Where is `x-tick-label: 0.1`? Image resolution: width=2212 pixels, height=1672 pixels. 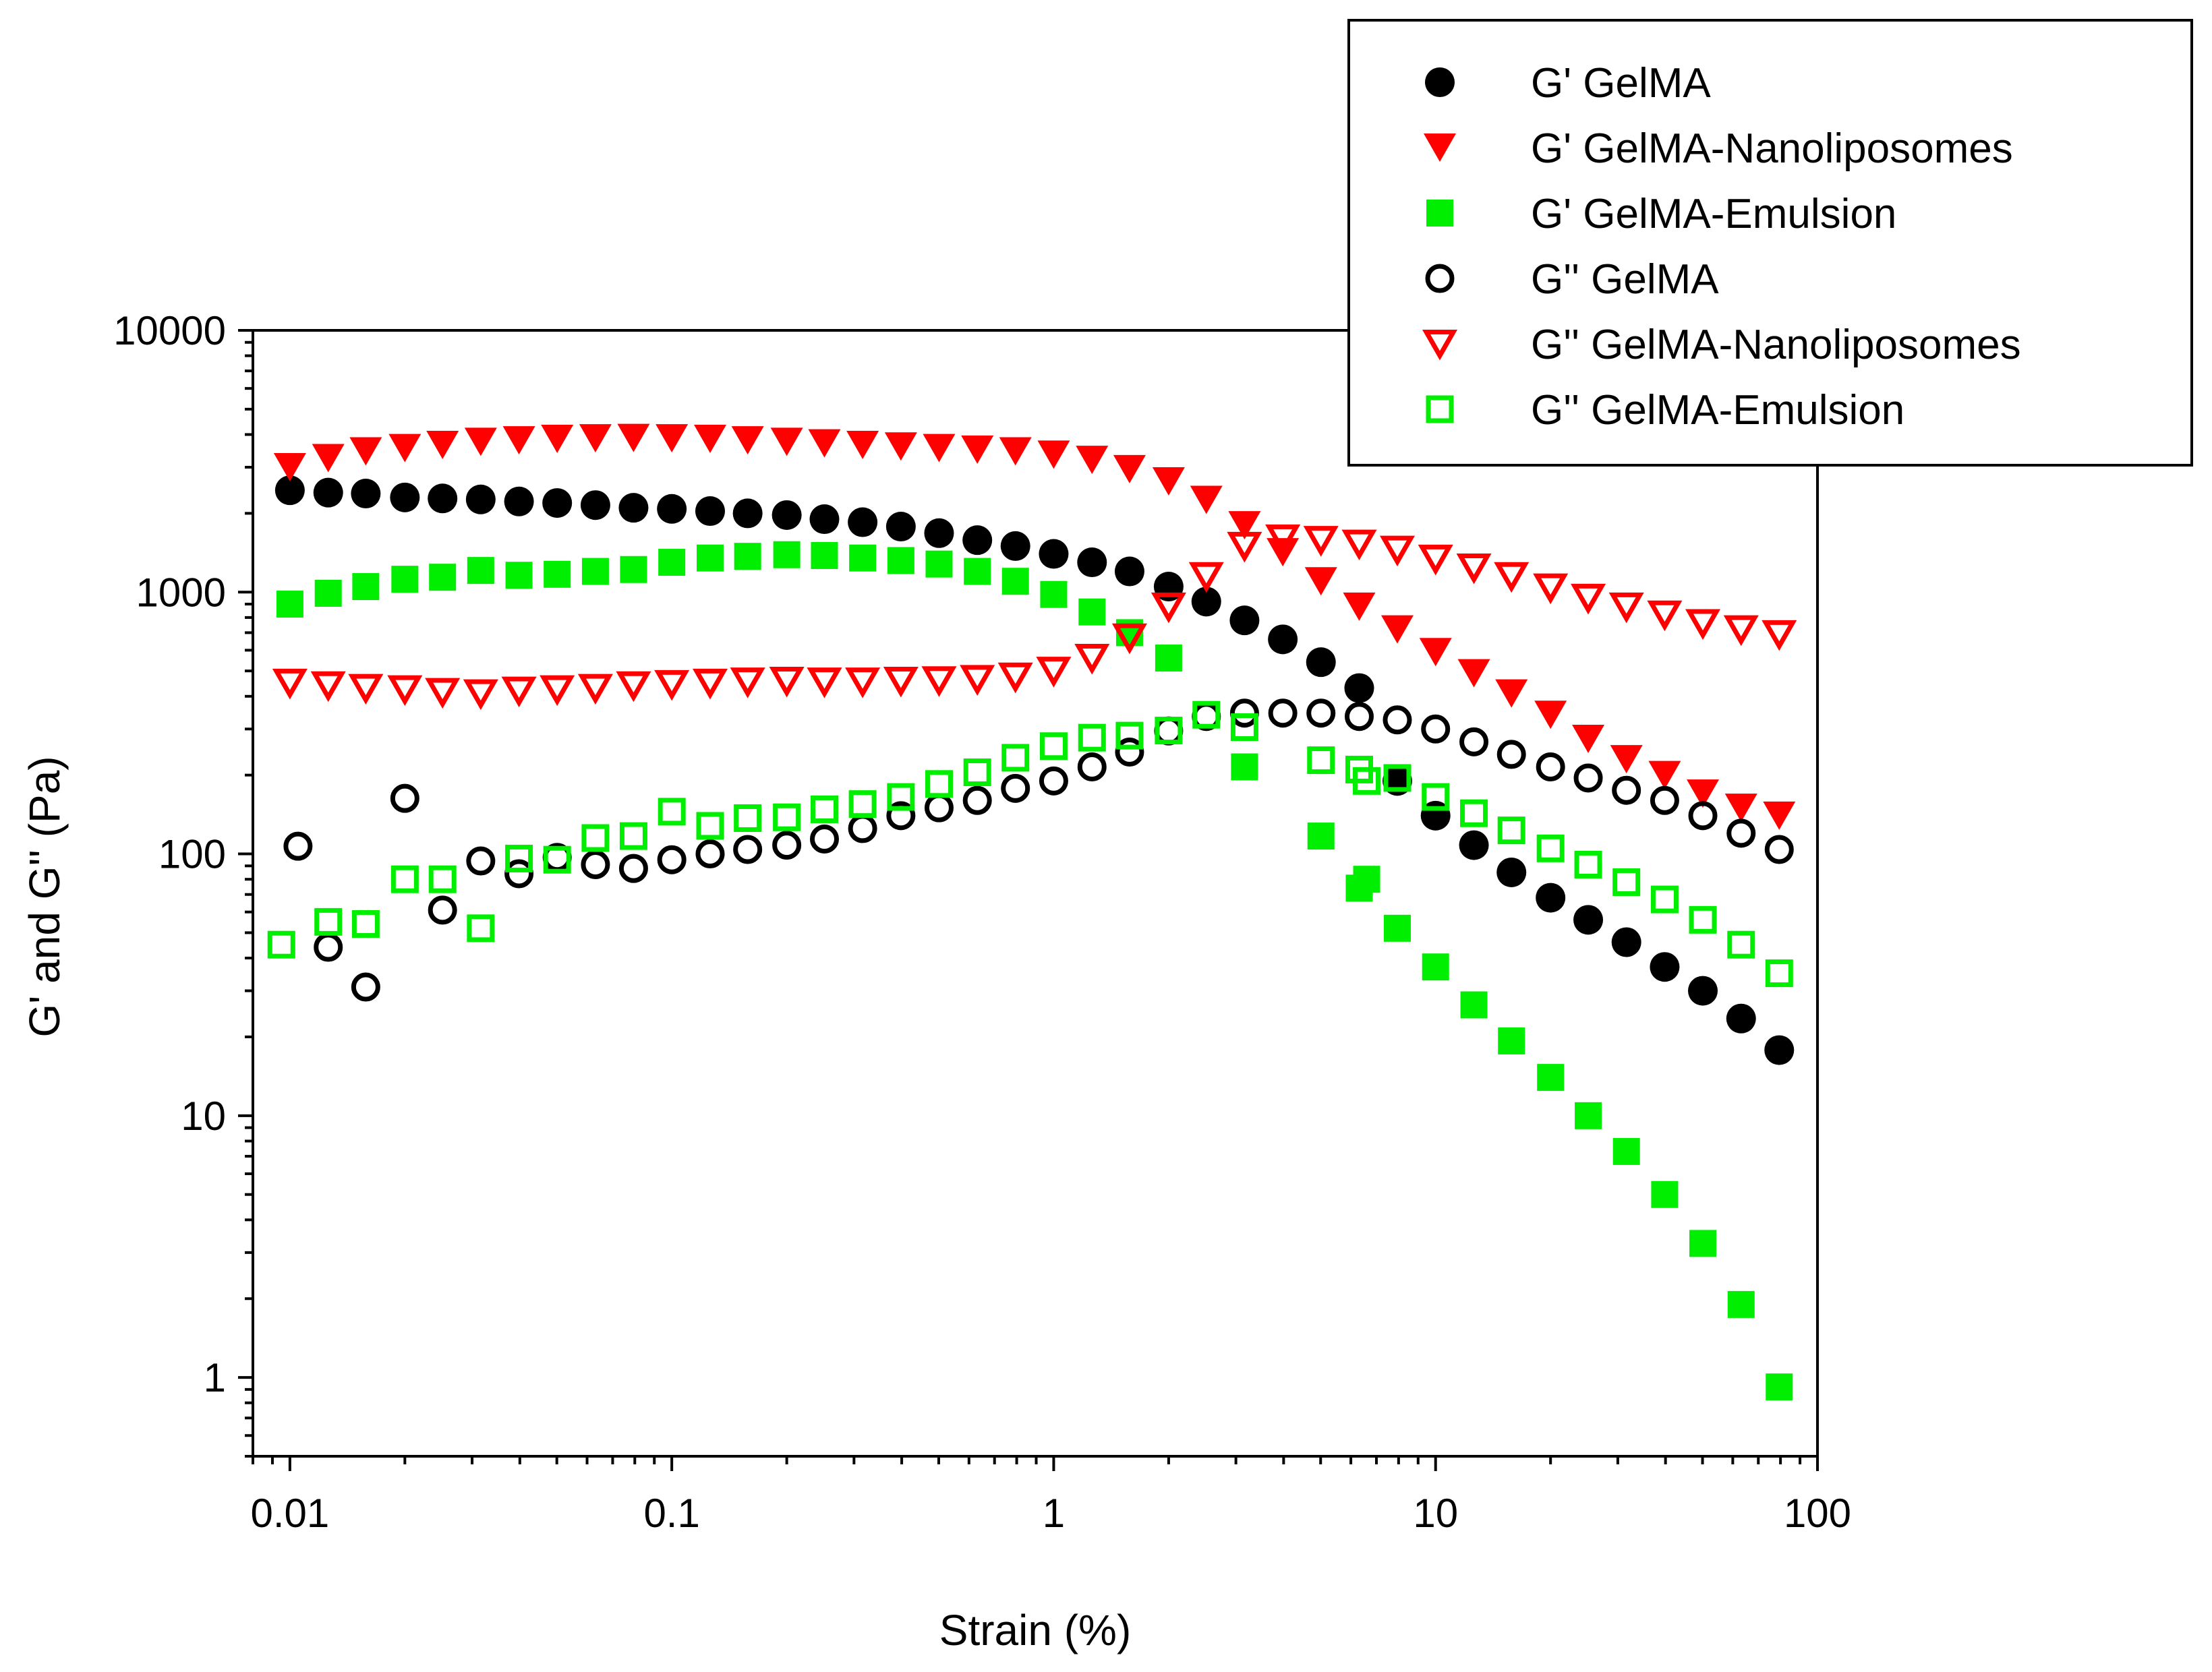
x-tick-label: 0.1 is located at coordinates (671, 1513).